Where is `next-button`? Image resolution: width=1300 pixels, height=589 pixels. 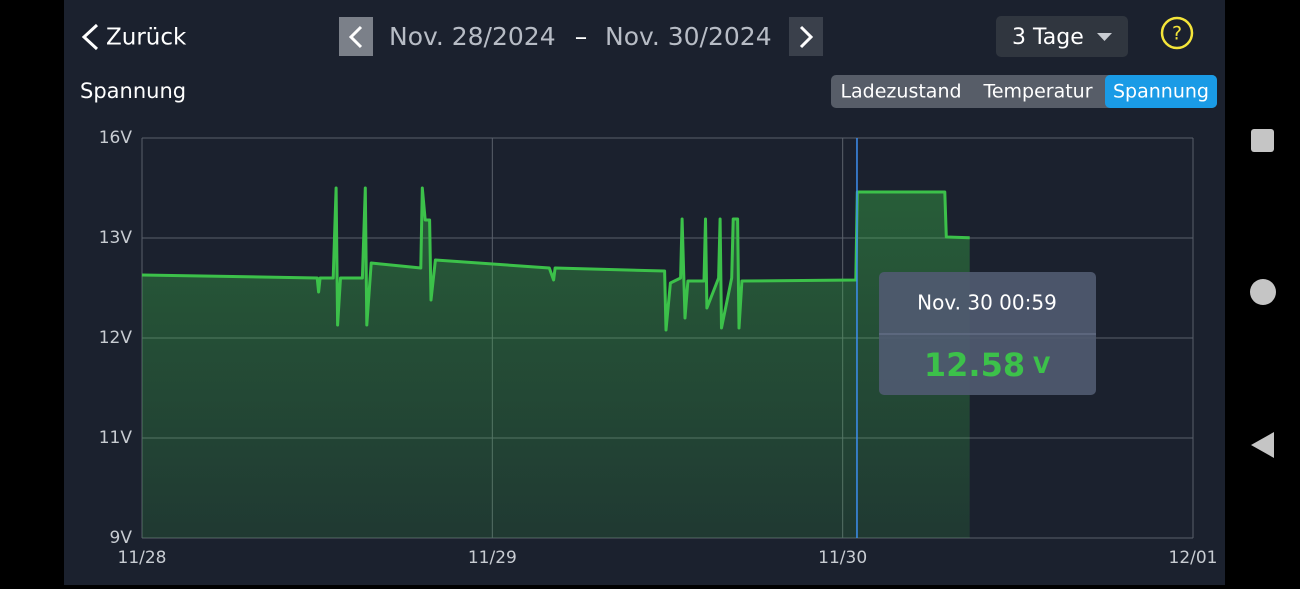 next-button is located at coordinates (806, 36).